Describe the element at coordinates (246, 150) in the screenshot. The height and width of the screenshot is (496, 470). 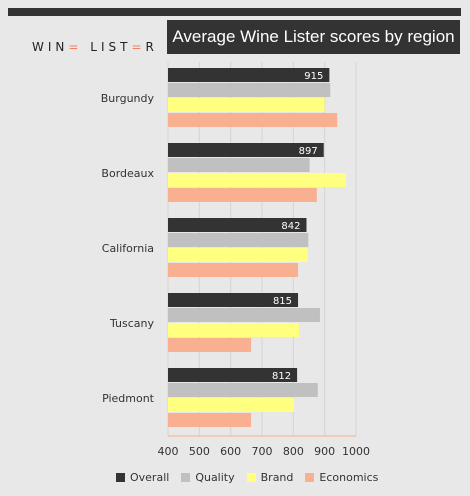
I see `bar-overall-bordeaux` at that location.